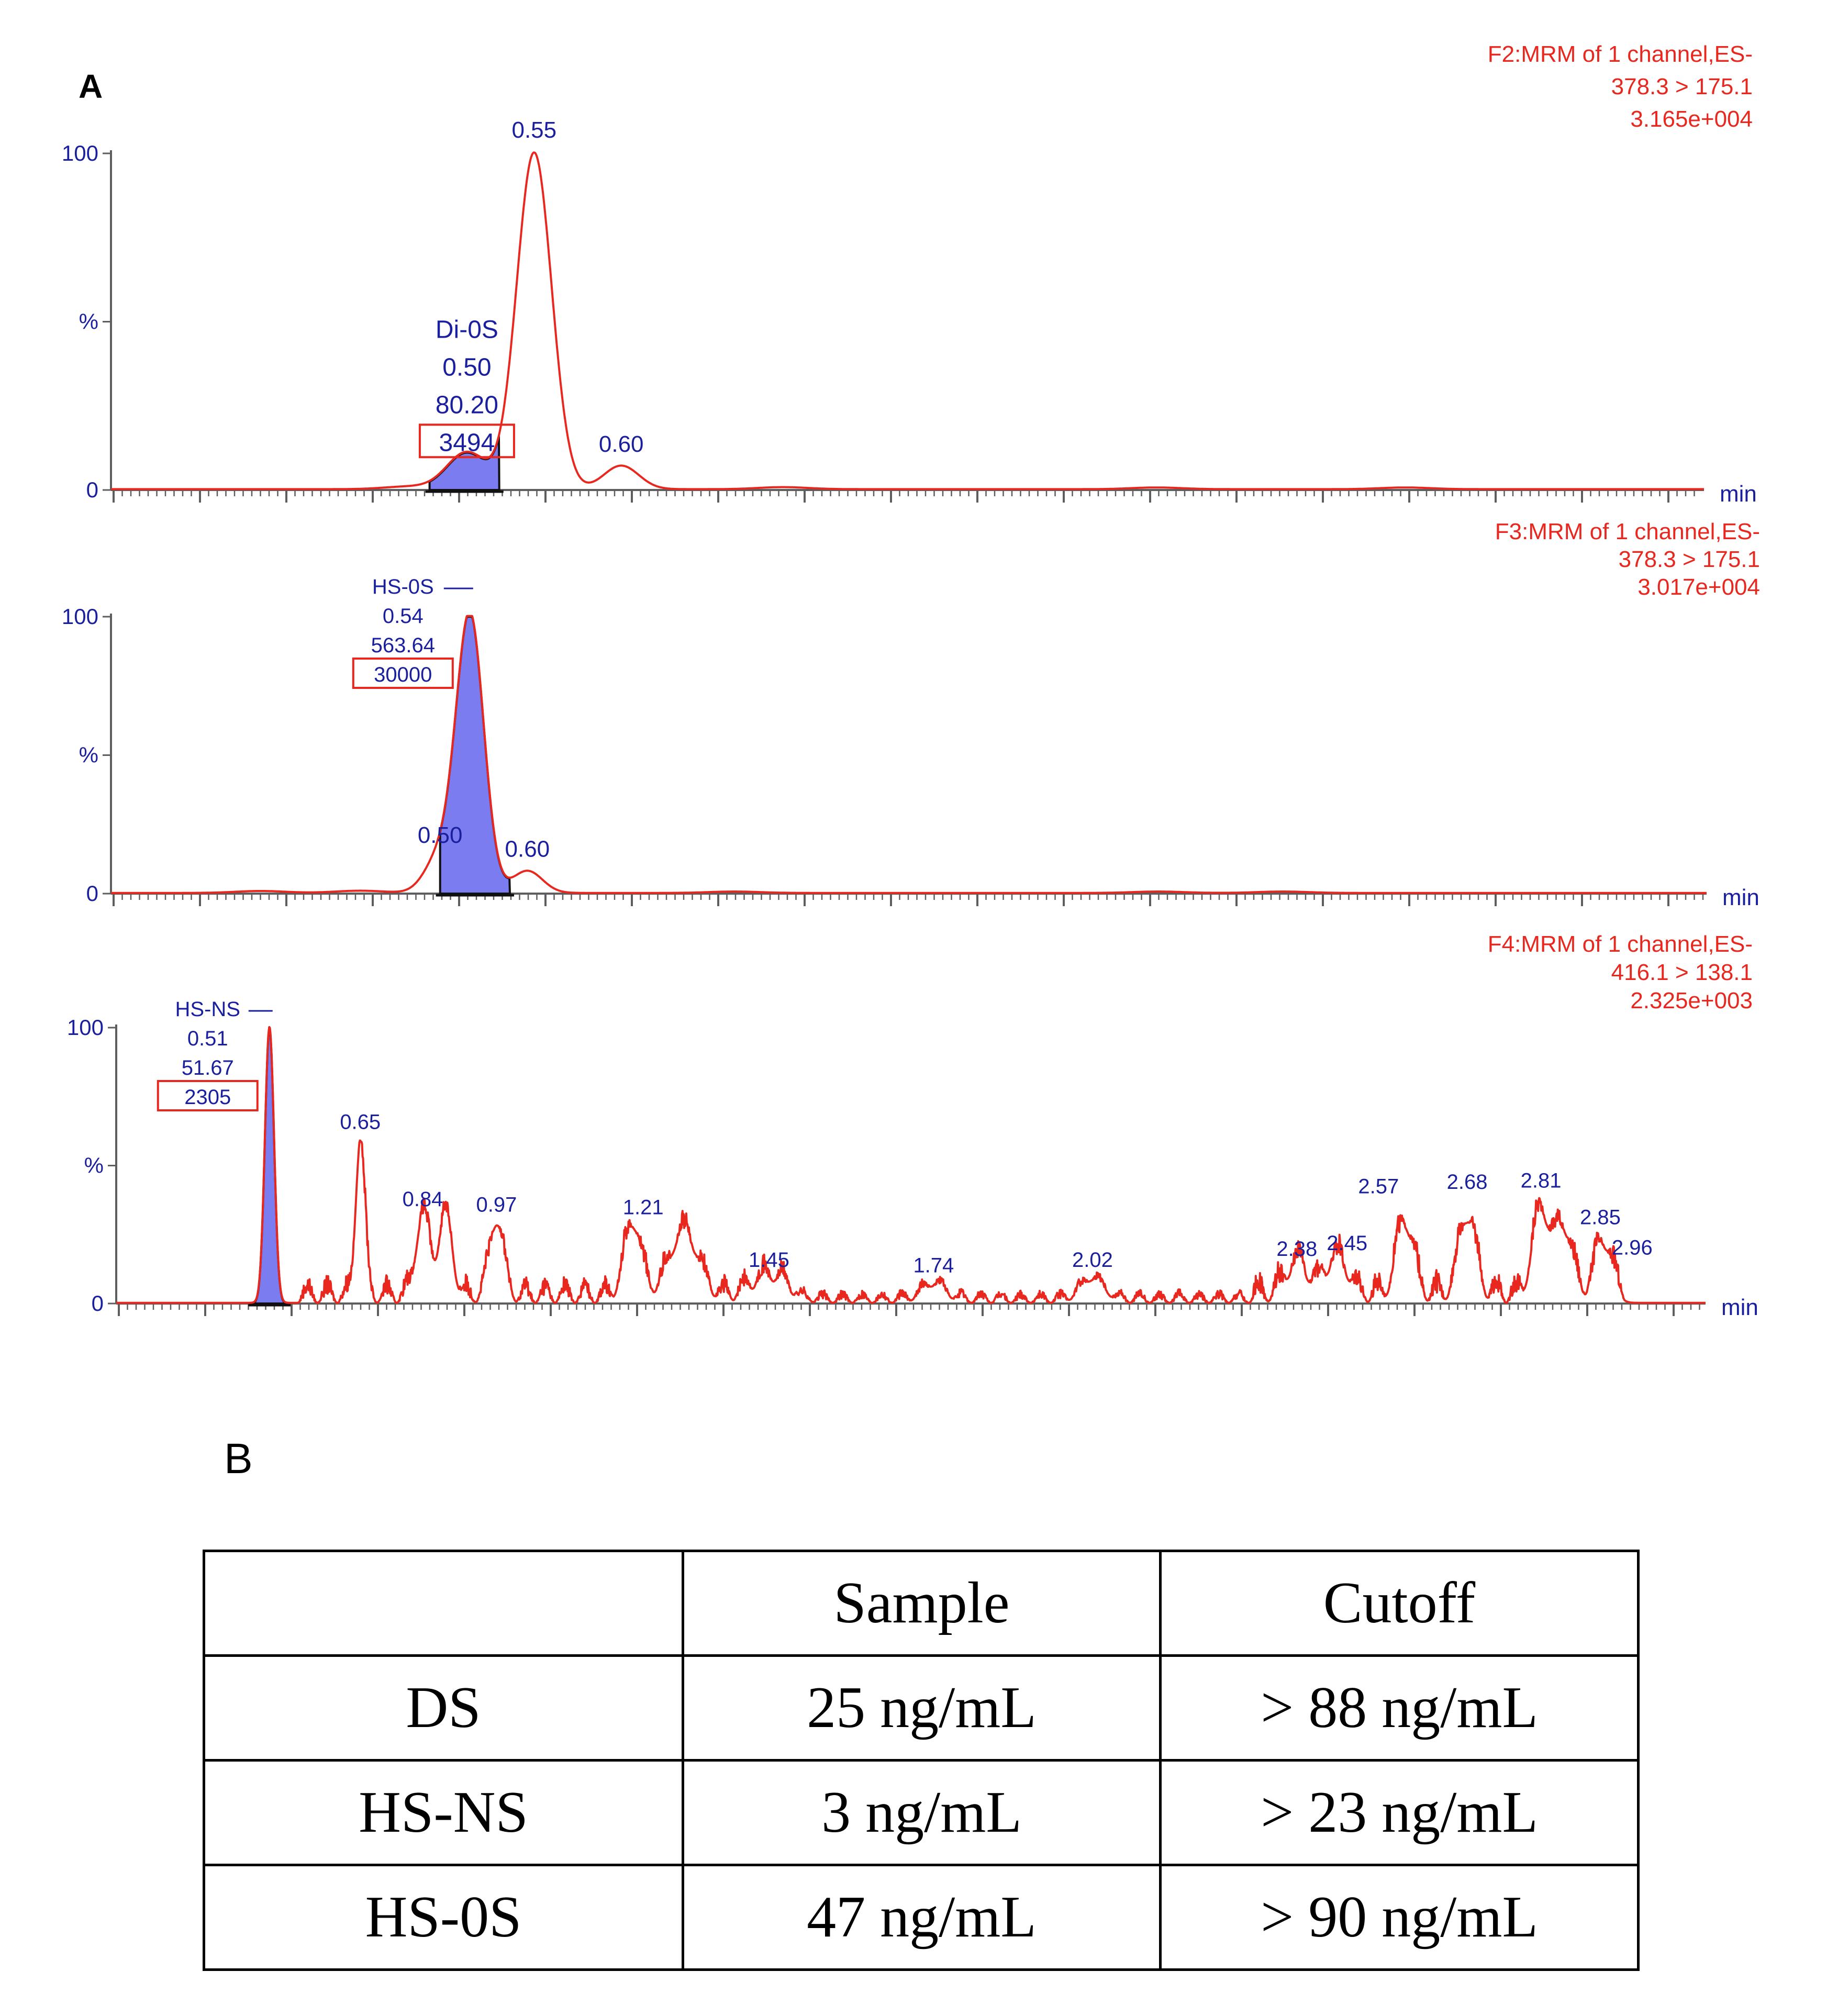  What do you see at coordinates (467, 405) in the screenshot?
I see `integrated-peak-area-value: 80.20` at bounding box center [467, 405].